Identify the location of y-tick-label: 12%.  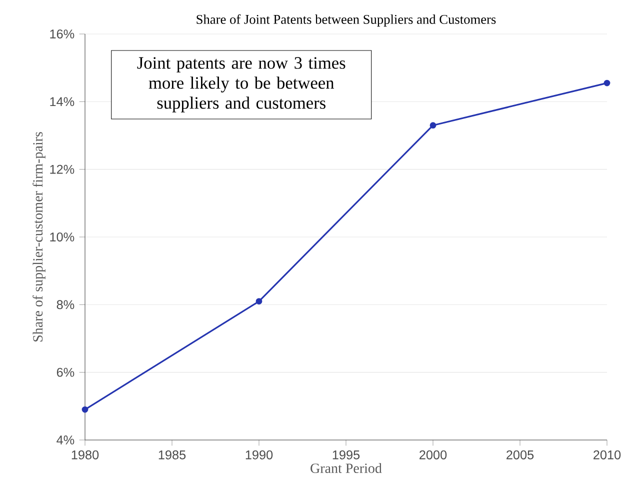
(62, 169).